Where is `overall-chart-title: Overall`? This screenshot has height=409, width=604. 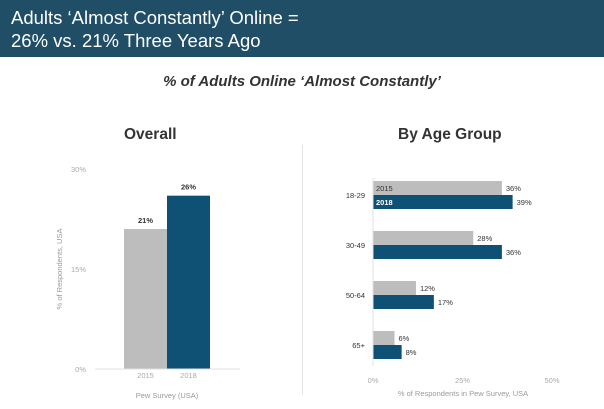 overall-chart-title: Overall is located at coordinates (150, 134).